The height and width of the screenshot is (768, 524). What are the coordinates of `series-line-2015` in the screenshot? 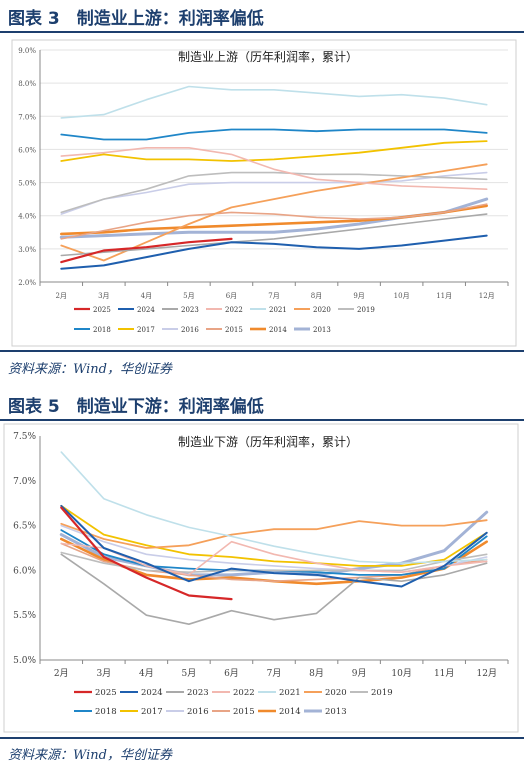 It's located at (274, 221).